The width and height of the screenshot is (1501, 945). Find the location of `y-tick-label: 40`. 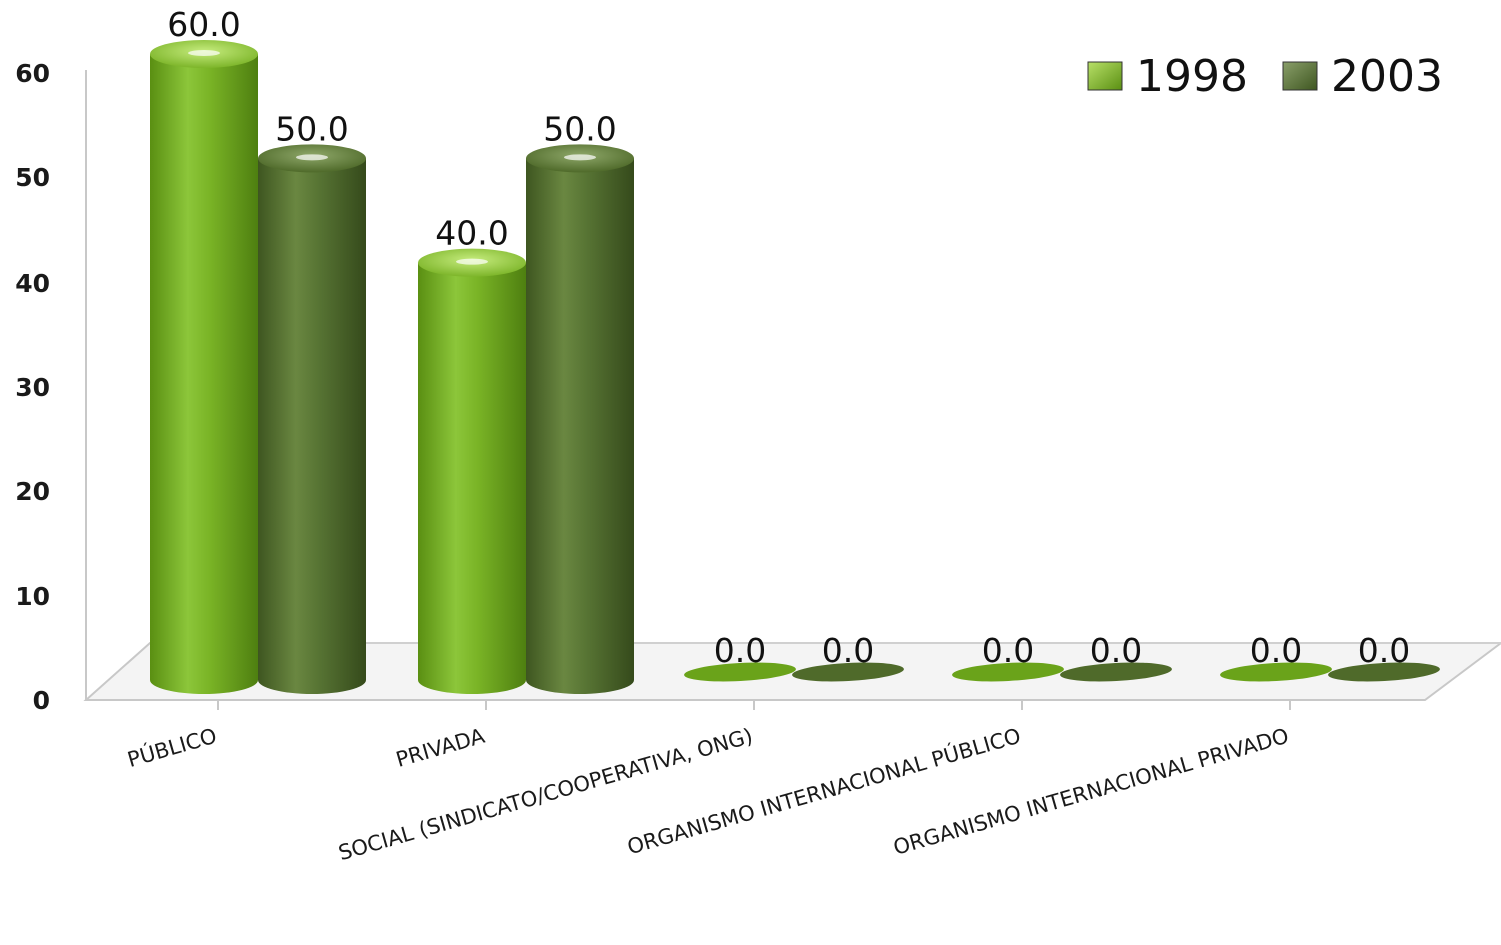

y-tick-label: 40 is located at coordinates (32, 283).